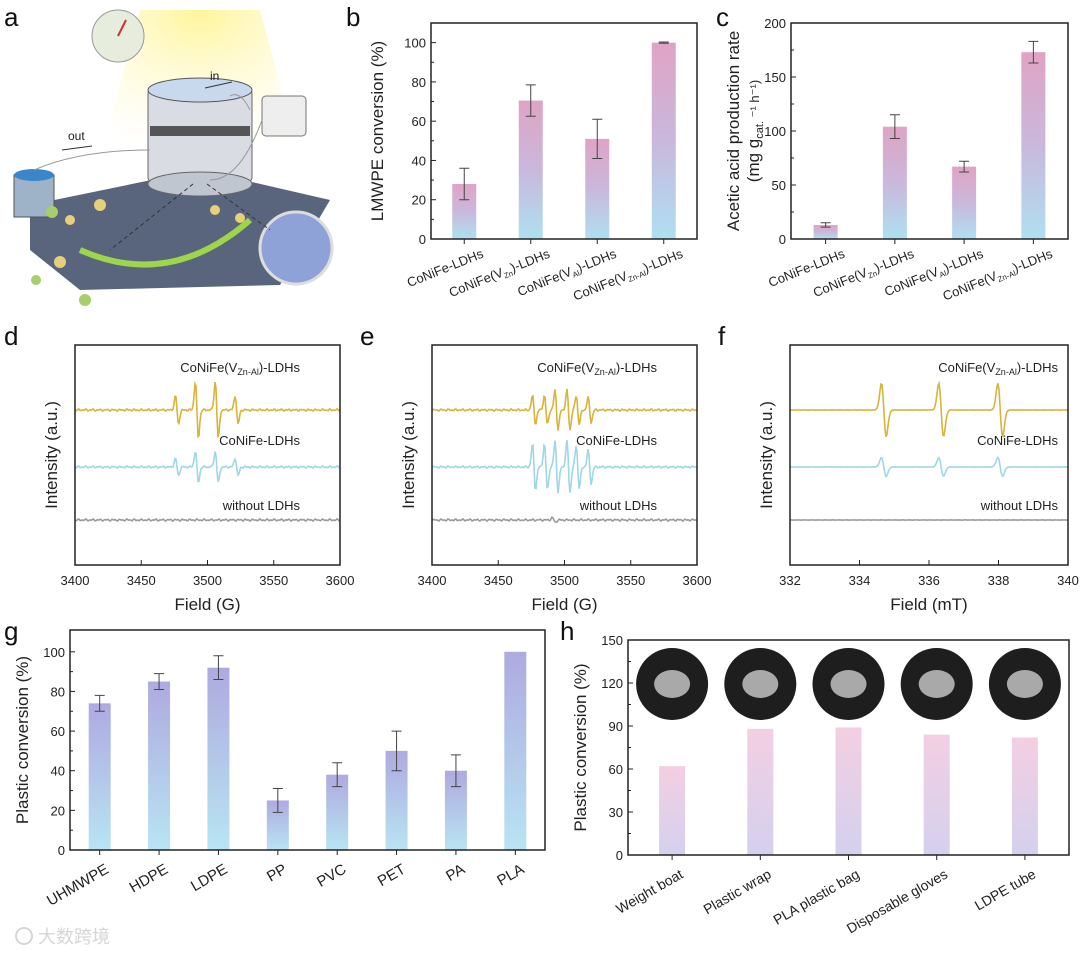 The height and width of the screenshot is (956, 1080). Describe the element at coordinates (1019, 505) in the screenshot. I see `series-label: without LDHs` at that location.